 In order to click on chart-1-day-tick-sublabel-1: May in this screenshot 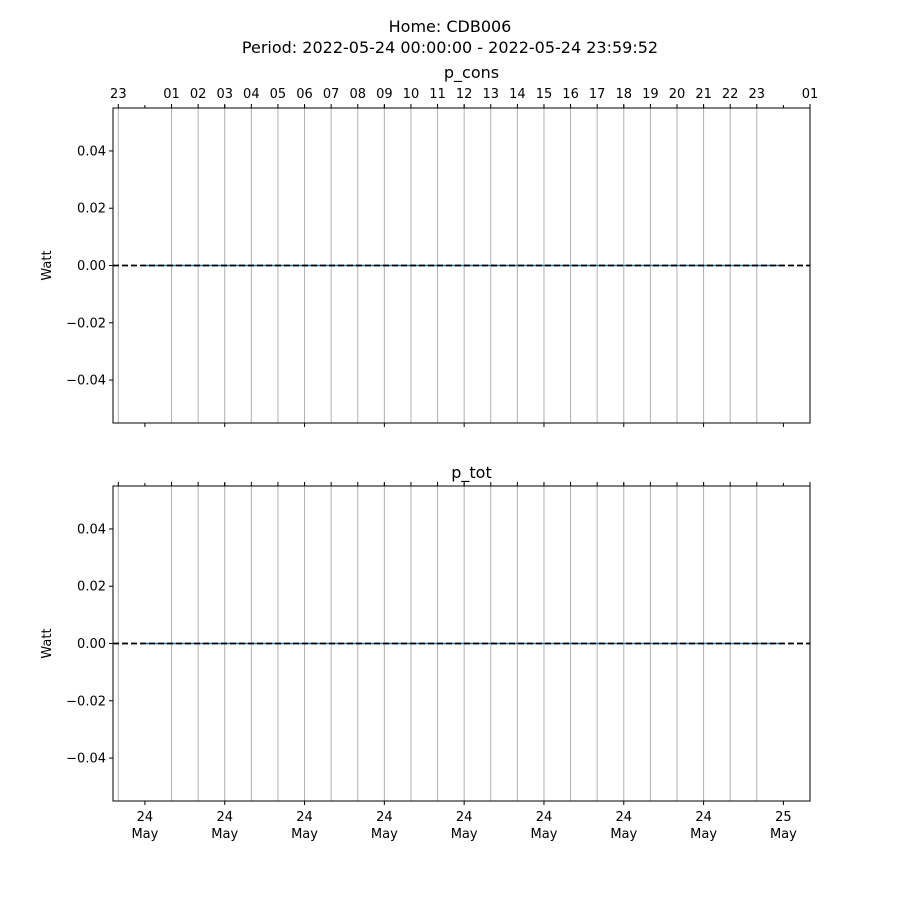, I will do `click(224, 834)`.